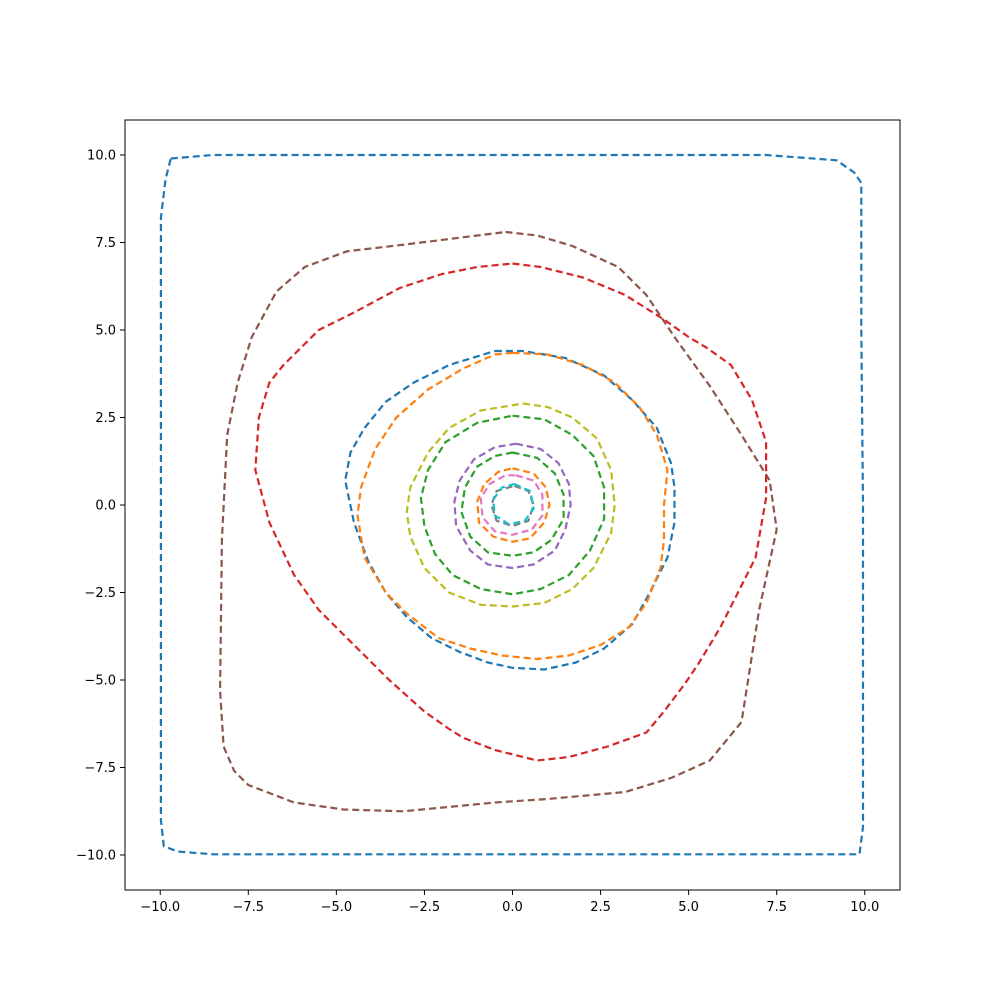  What do you see at coordinates (100, 681) in the screenshot?
I see `y-tick-label: −5.0` at bounding box center [100, 681].